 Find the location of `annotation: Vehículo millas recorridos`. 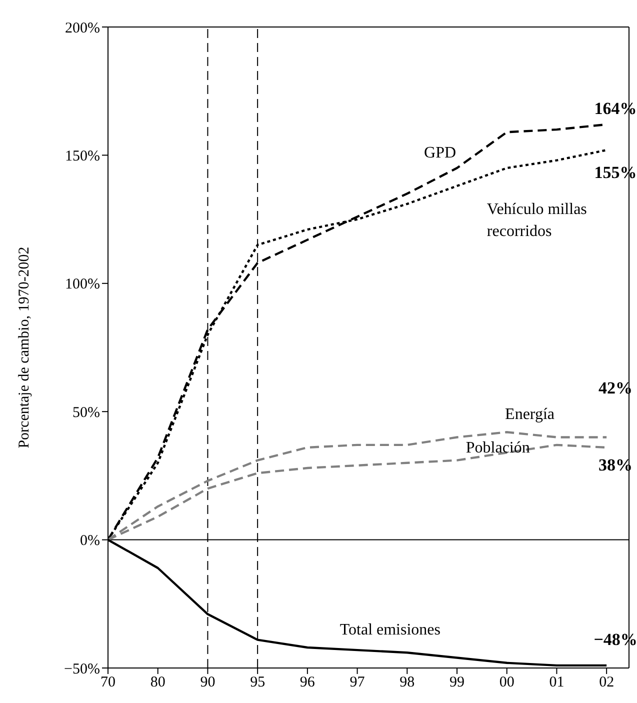

annotation: Vehículo millas recorridos is located at coordinates (536, 220).